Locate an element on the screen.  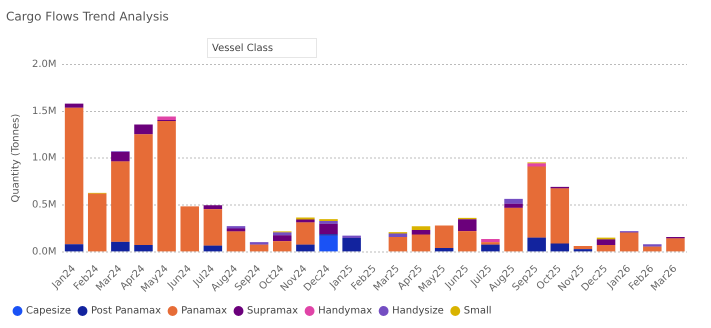
legend-label: Small is located at coordinates (478, 311).